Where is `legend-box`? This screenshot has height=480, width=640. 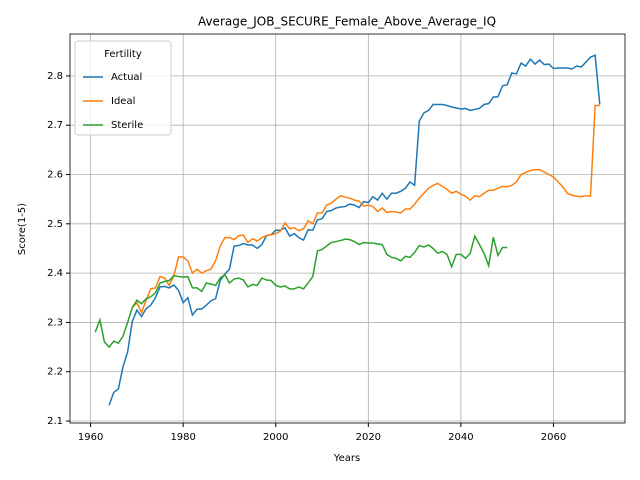
legend-box is located at coordinates (123, 88).